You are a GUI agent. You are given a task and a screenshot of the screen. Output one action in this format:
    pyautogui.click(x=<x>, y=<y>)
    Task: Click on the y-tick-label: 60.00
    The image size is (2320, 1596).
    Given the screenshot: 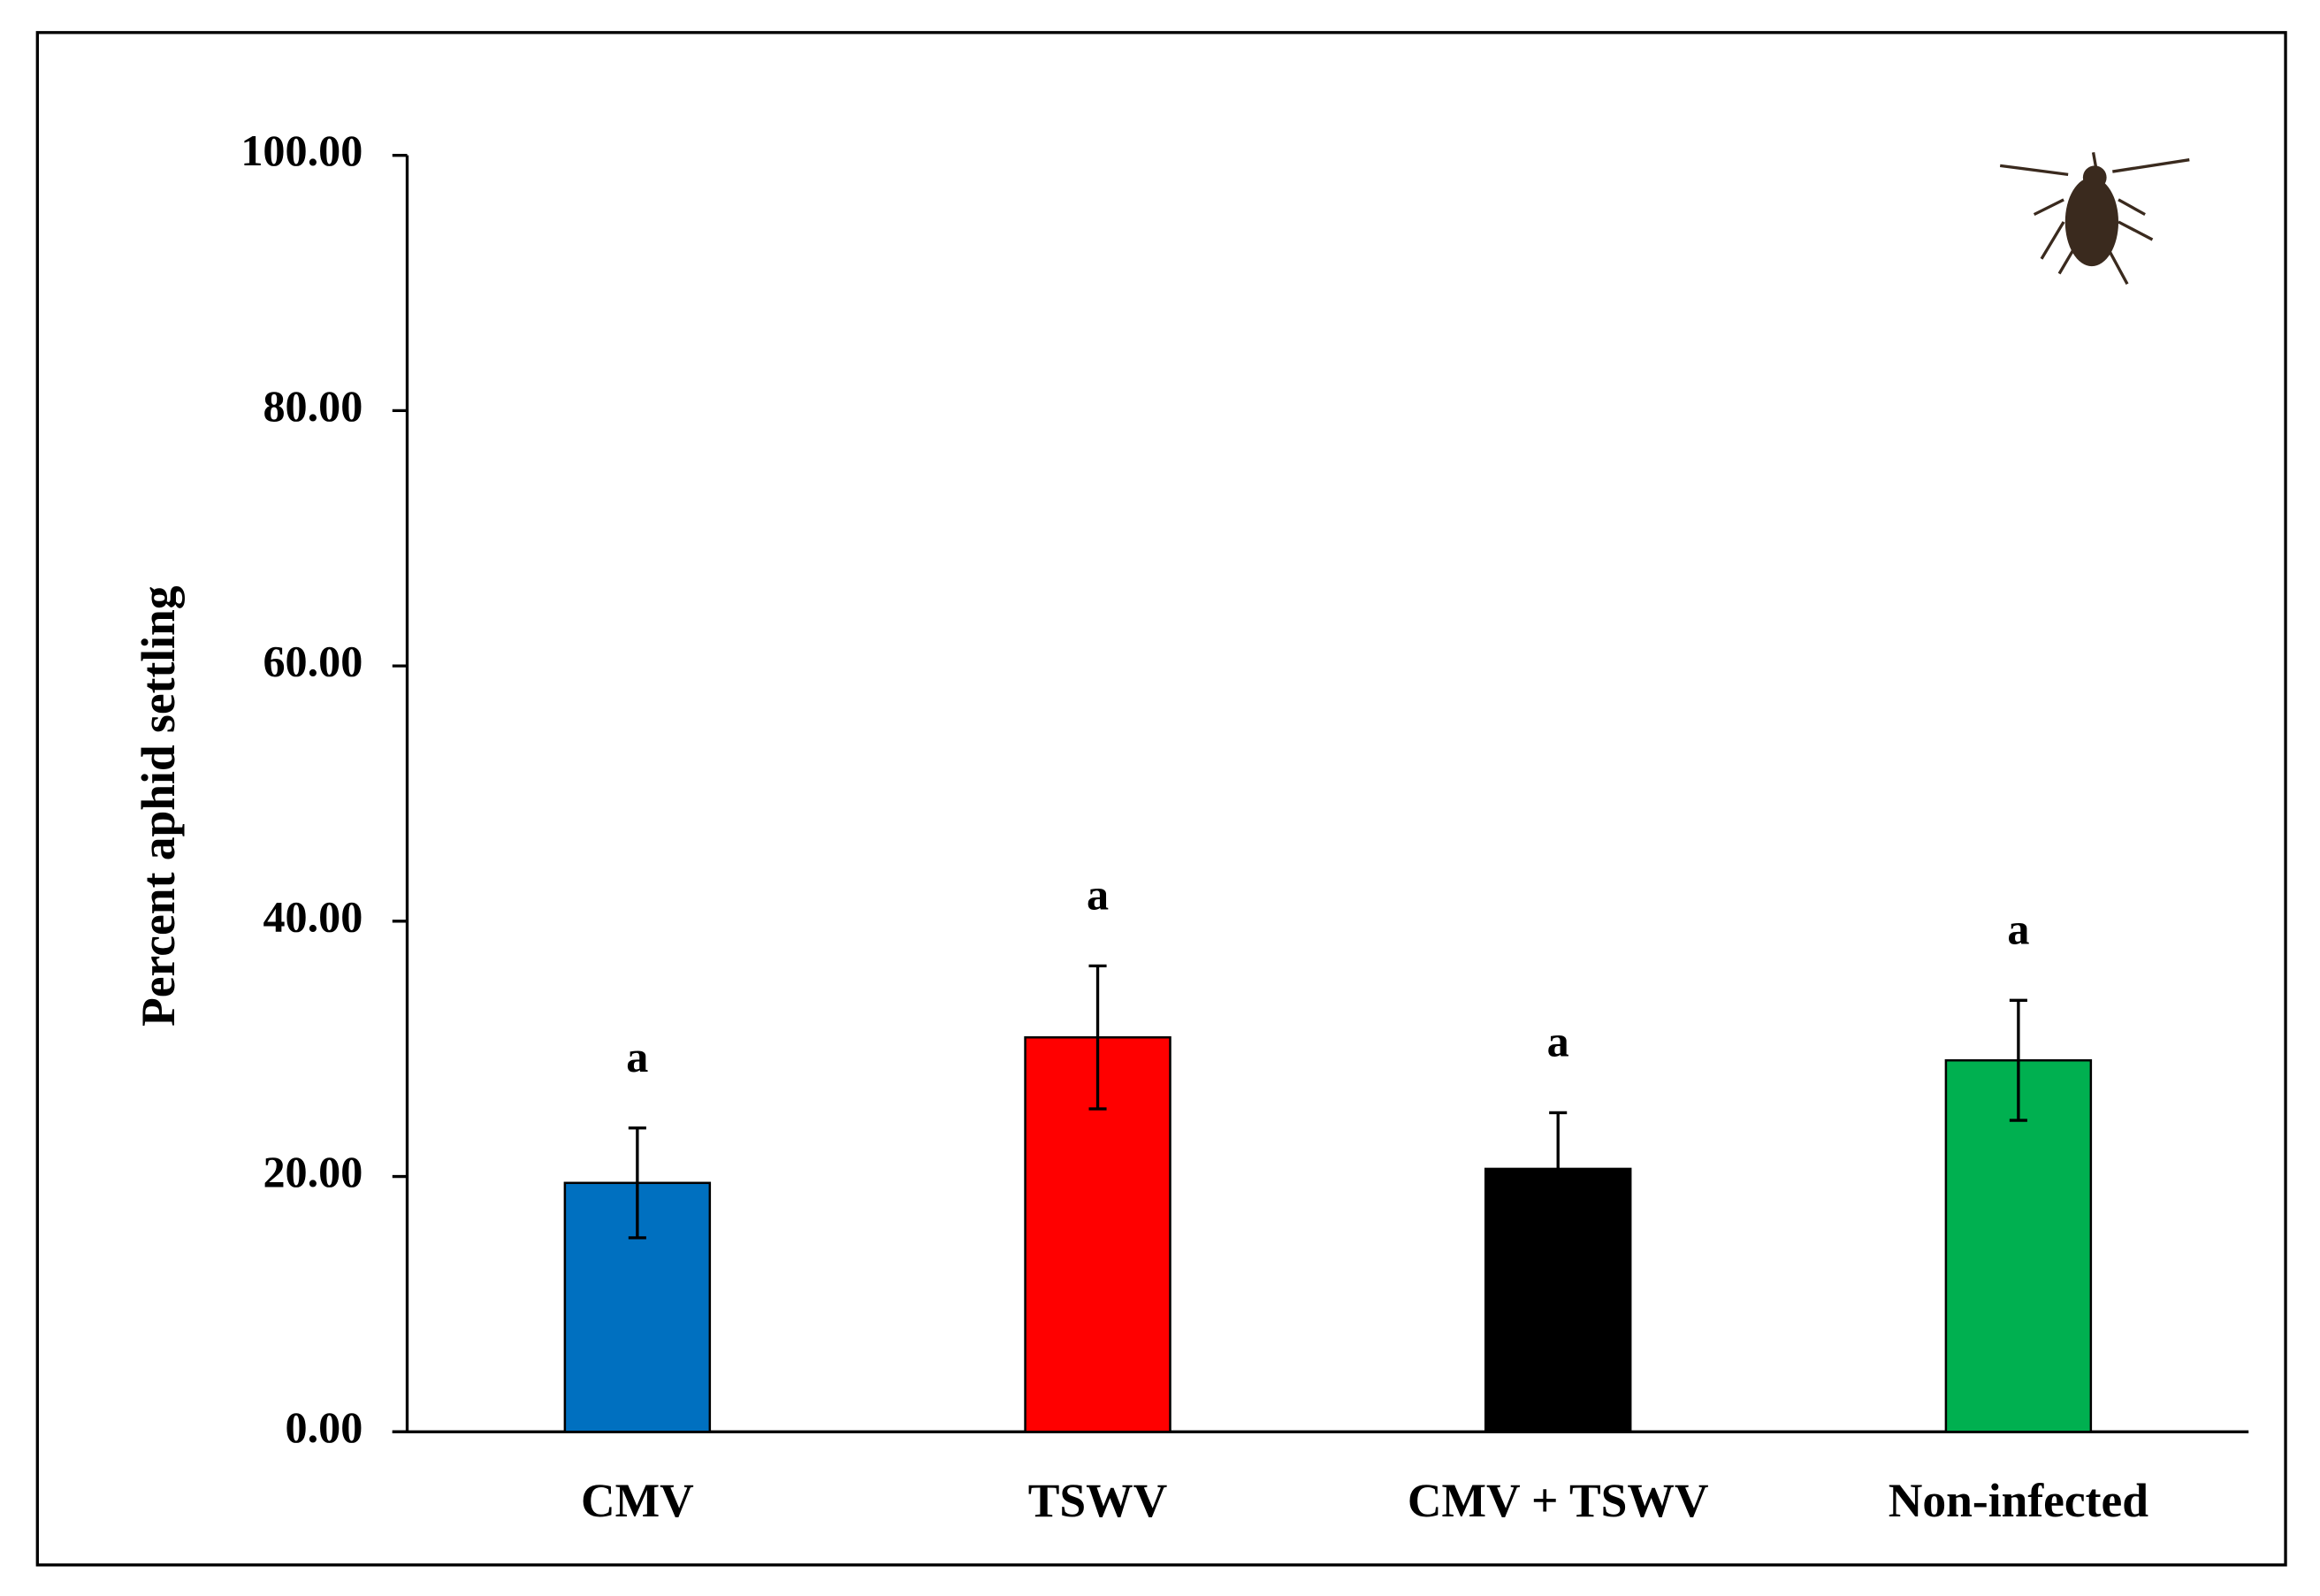 What is the action you would take?
    pyautogui.click(x=312, y=661)
    